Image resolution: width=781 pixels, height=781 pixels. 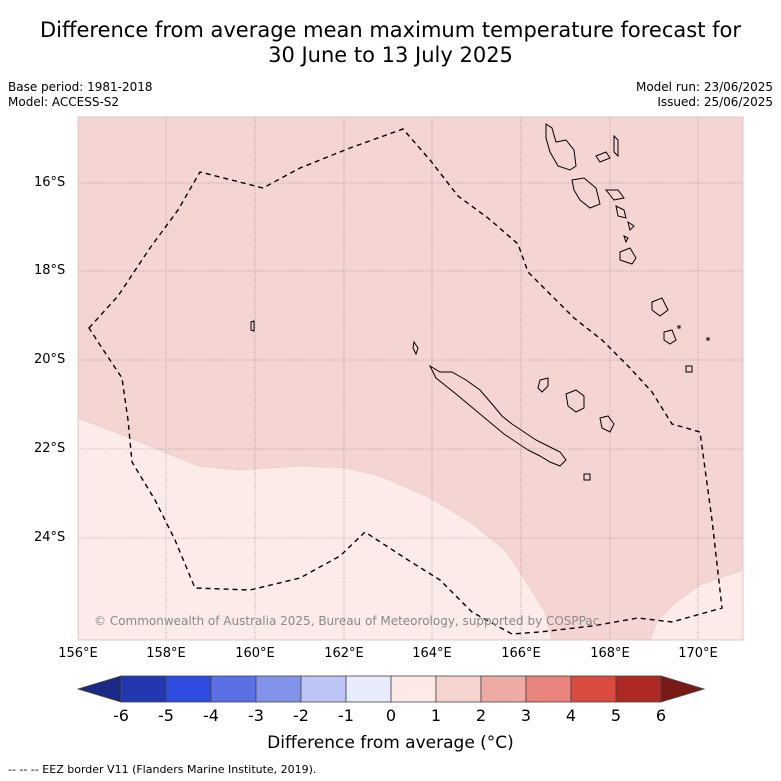 What do you see at coordinates (415, 348) in the screenshot?
I see `island-belep` at bounding box center [415, 348].